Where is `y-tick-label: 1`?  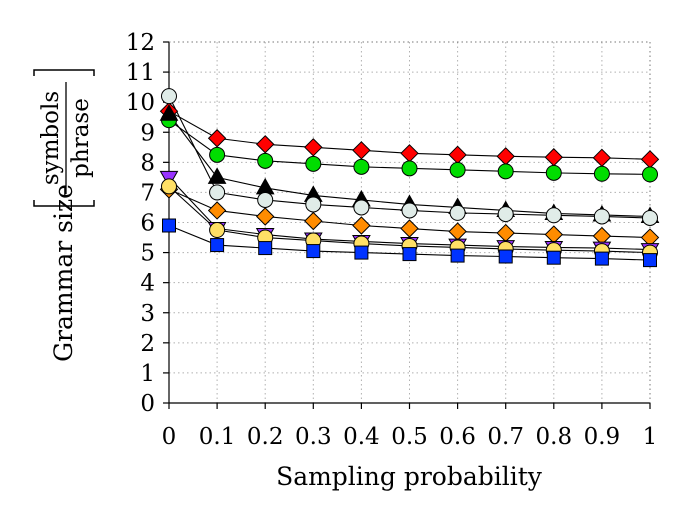
y-tick-label: 1 is located at coordinates (147, 374).